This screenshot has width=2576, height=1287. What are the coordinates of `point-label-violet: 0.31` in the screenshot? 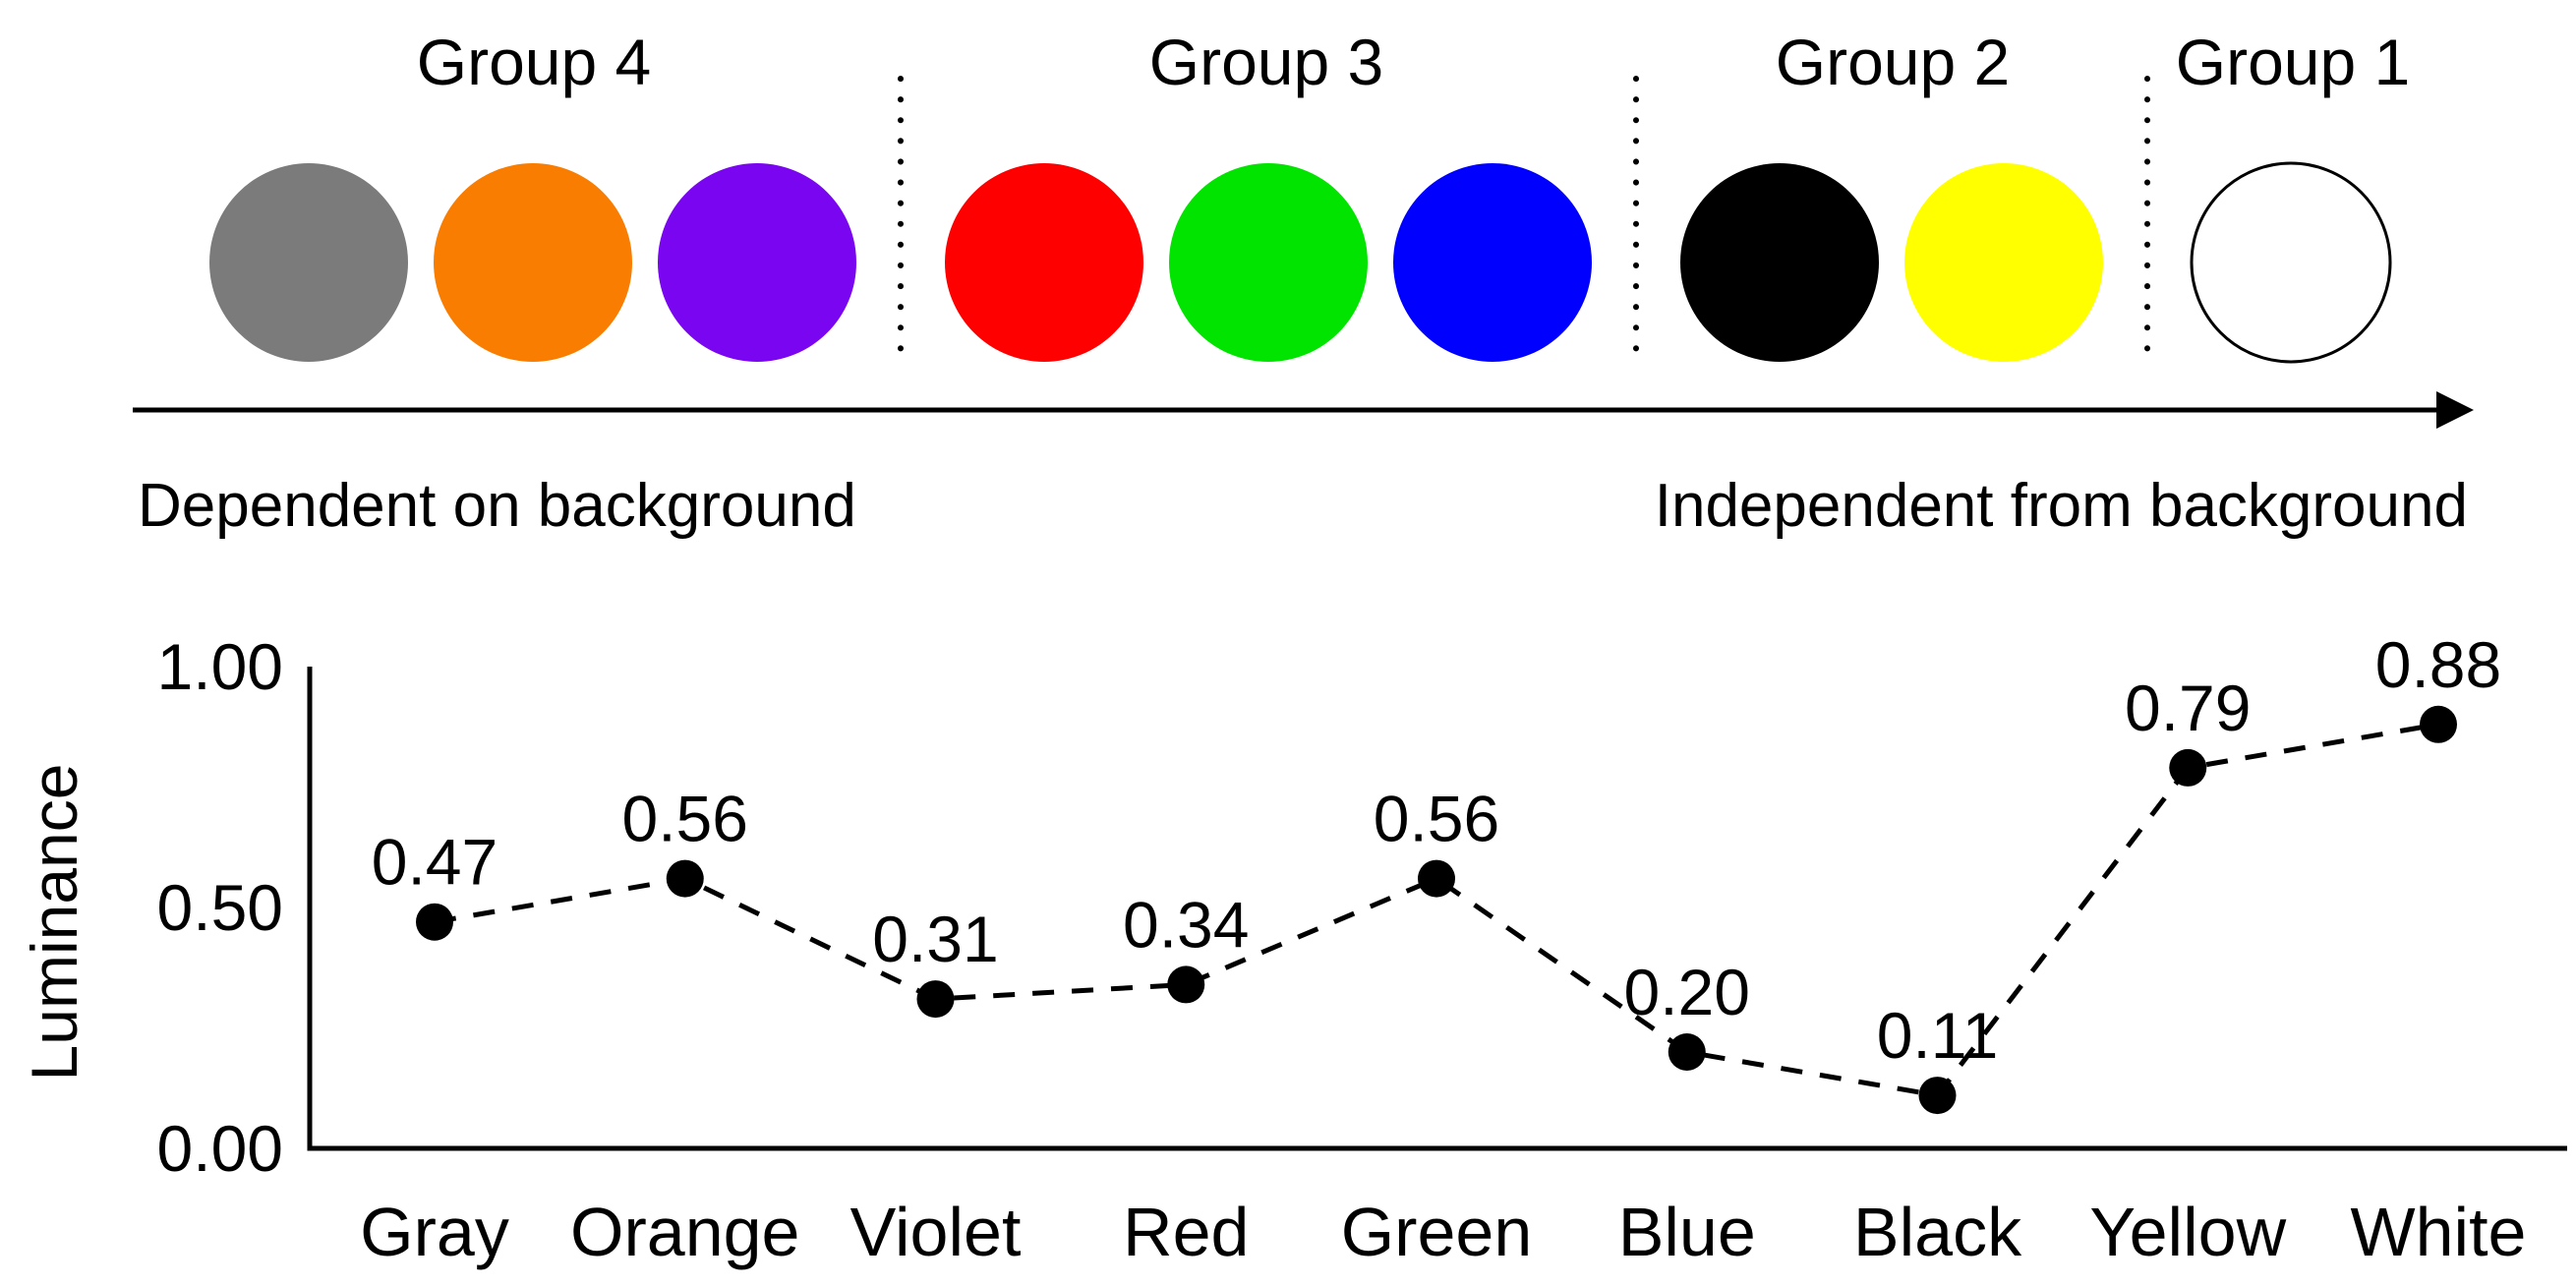 It's located at (935, 939).